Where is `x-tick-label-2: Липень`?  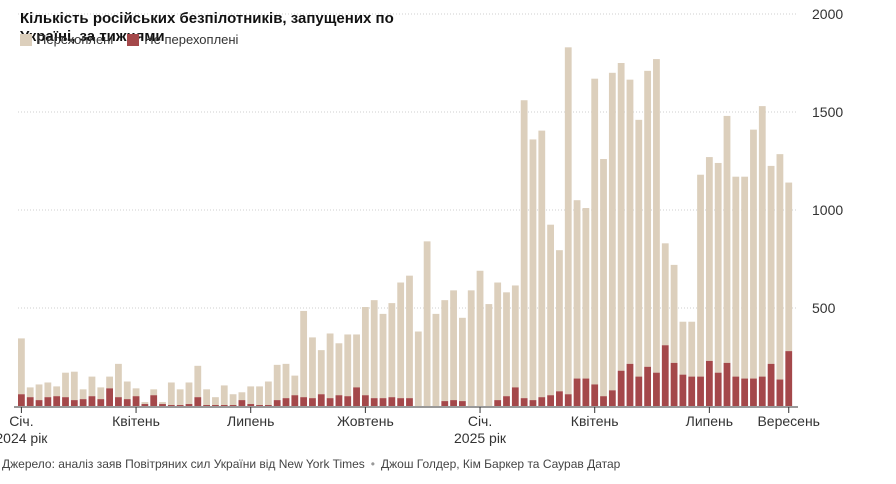
x-tick-label-2: Липень is located at coordinates (250, 421).